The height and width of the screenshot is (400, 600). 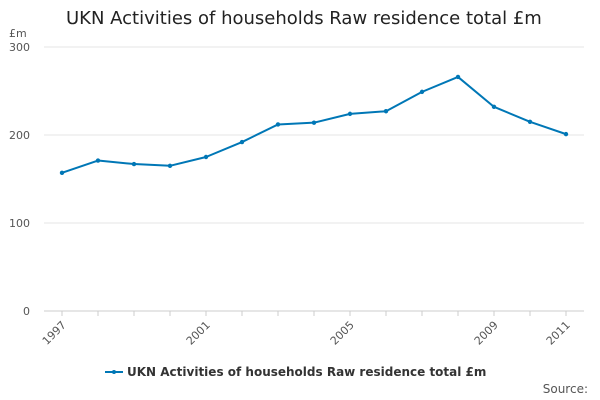 I want to click on data-point-2001, so click(x=206, y=157).